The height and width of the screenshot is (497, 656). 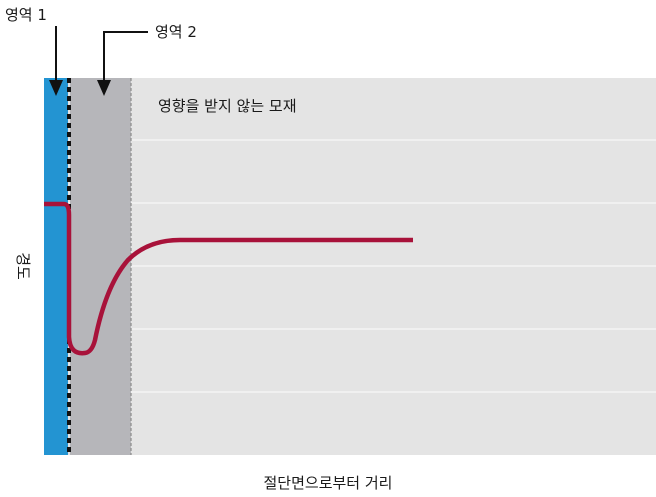 I want to click on x-axis-label: 절단면으로부터 거리, so click(x=328, y=483).